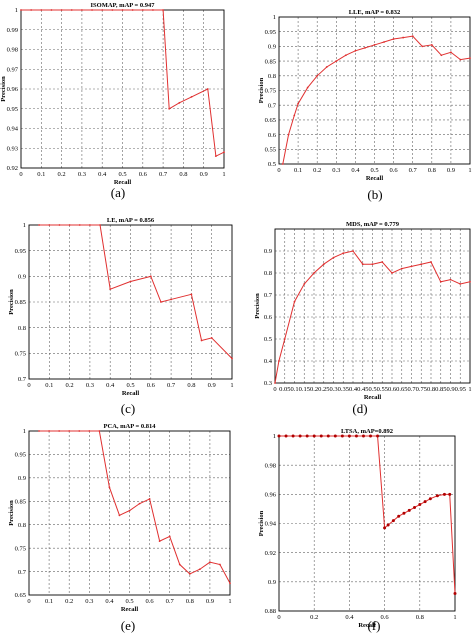 The width and height of the screenshot is (474, 640). I want to click on y-tick-label: 0.65, so click(270, 120).